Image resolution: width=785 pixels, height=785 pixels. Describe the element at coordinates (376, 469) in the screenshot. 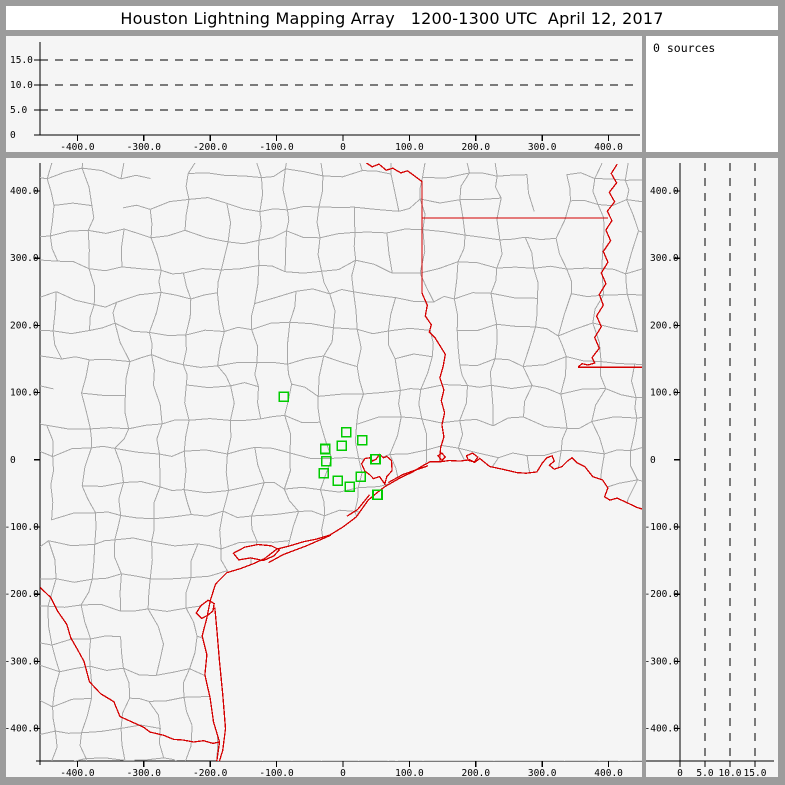

I see `galveston-bay` at that location.